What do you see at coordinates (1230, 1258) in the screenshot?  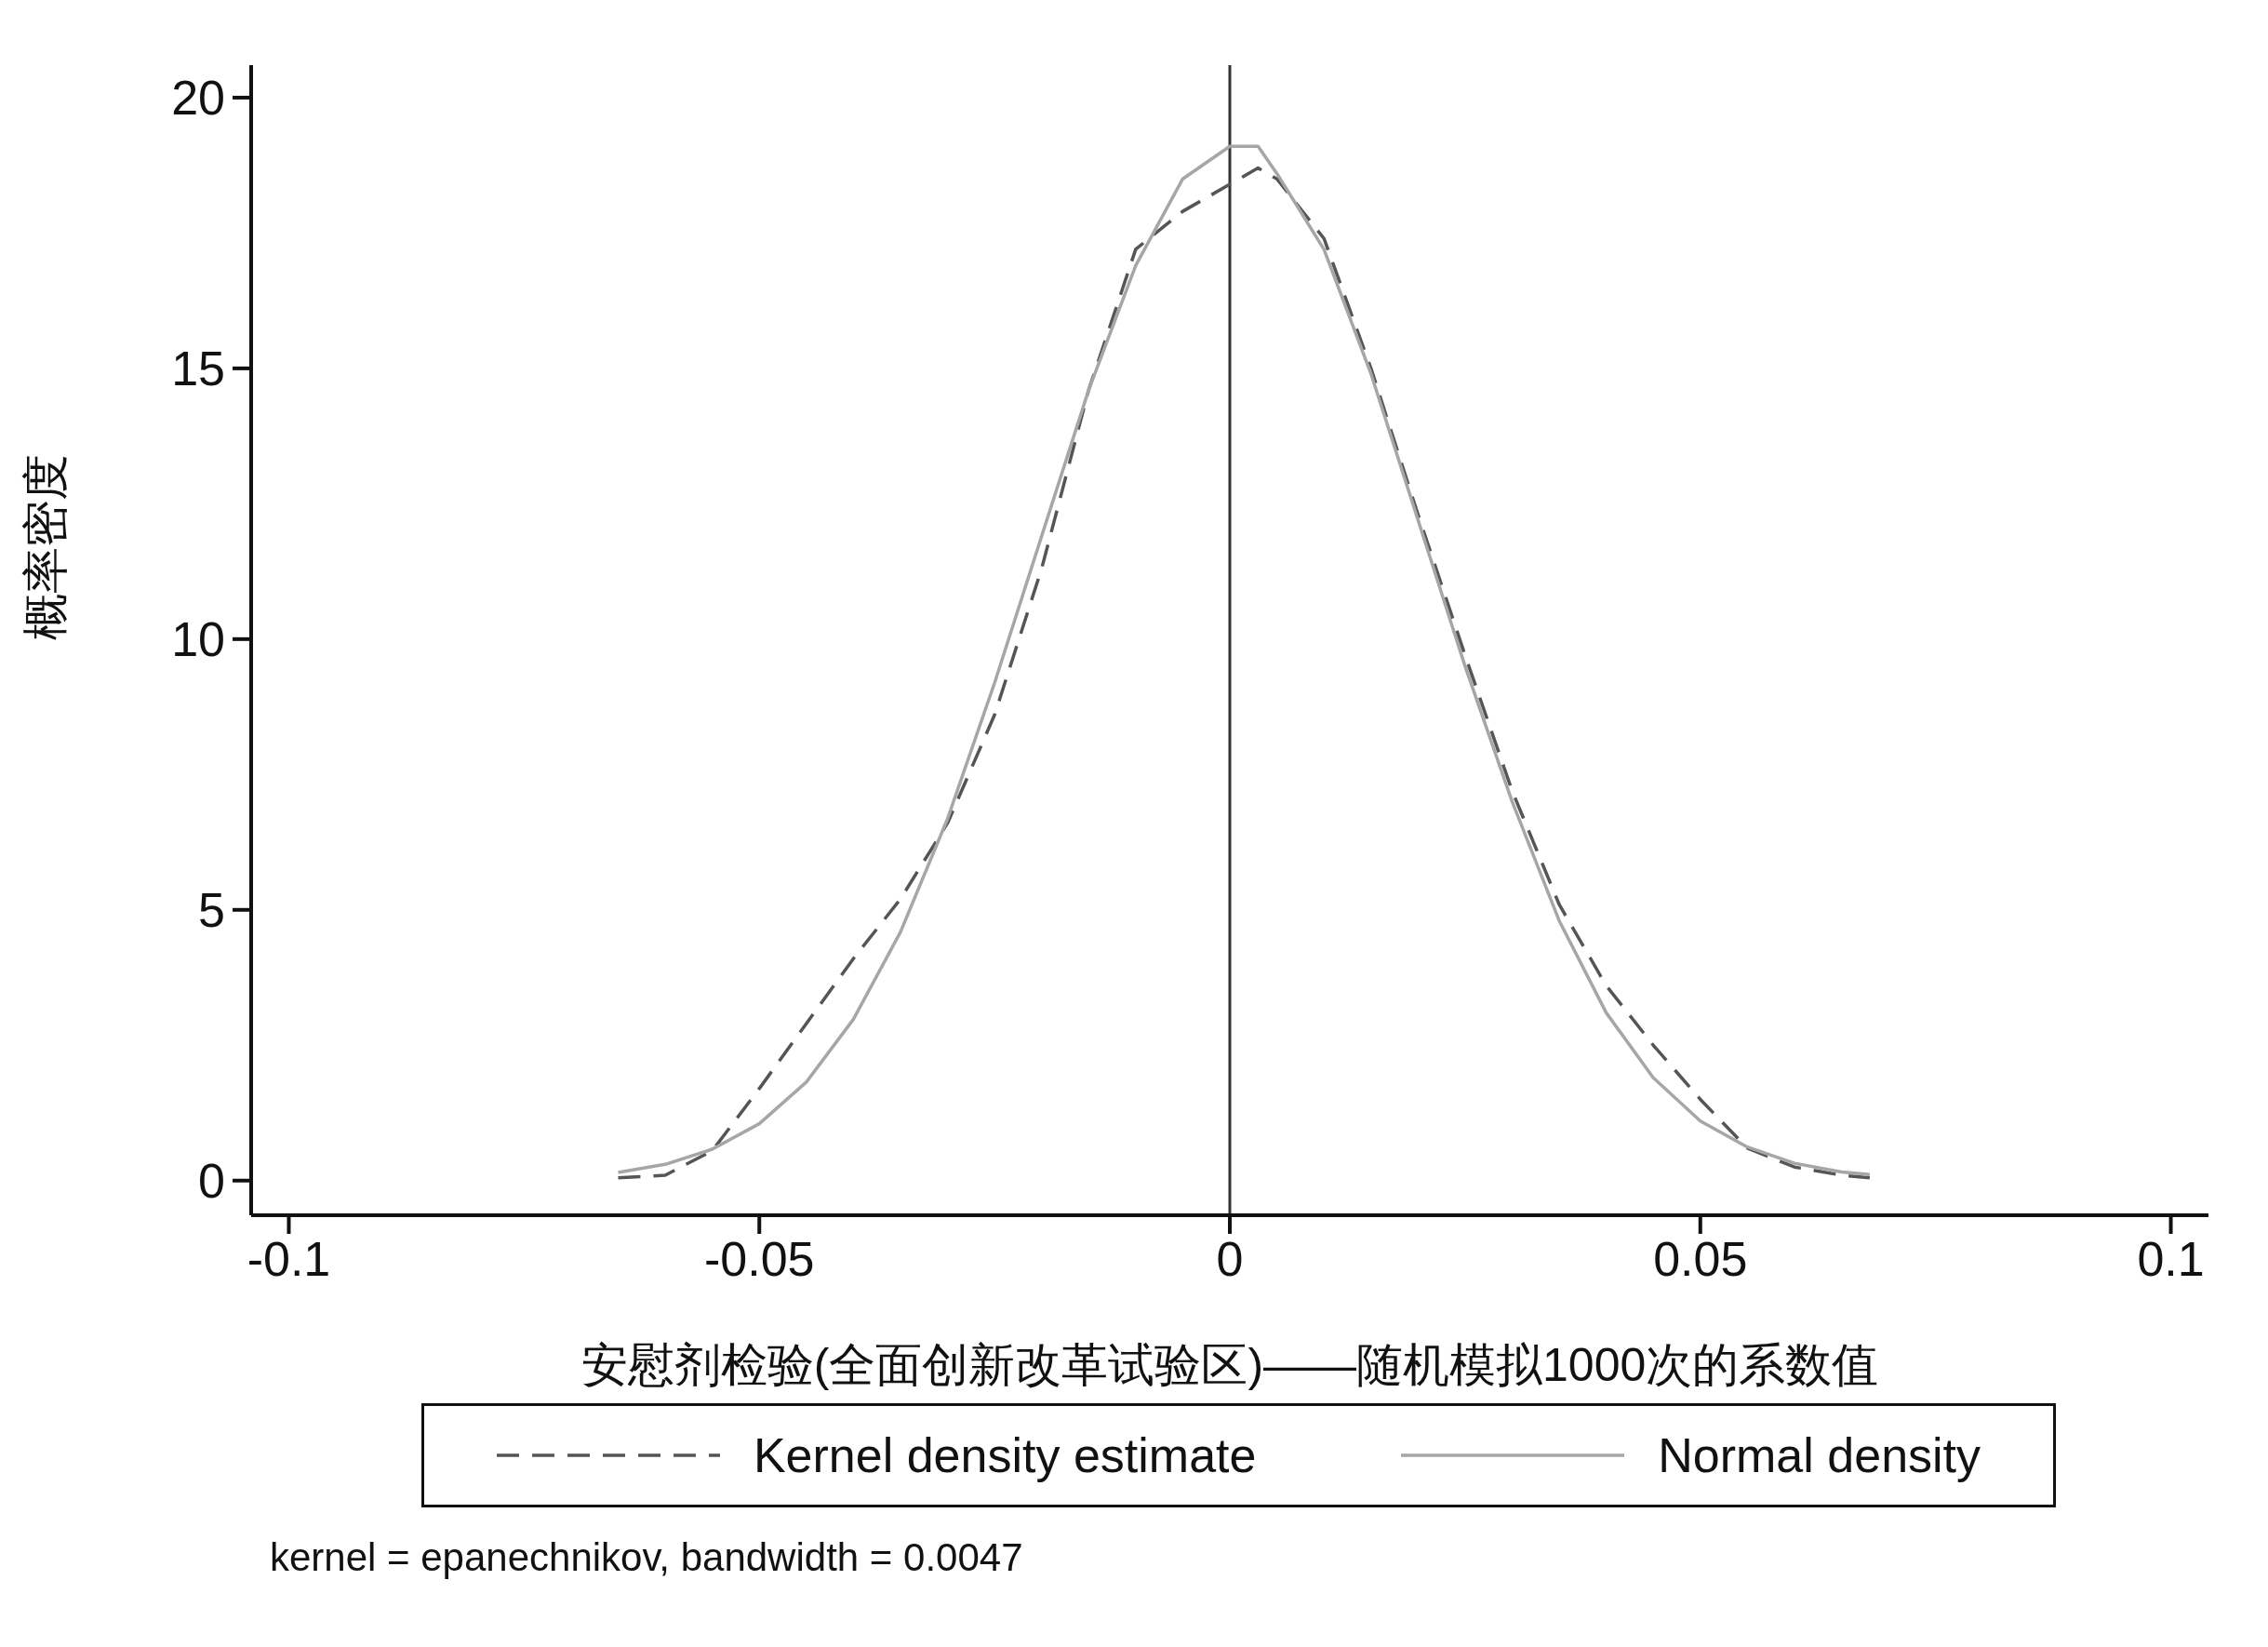 I see `x-tick-label: 0` at bounding box center [1230, 1258].